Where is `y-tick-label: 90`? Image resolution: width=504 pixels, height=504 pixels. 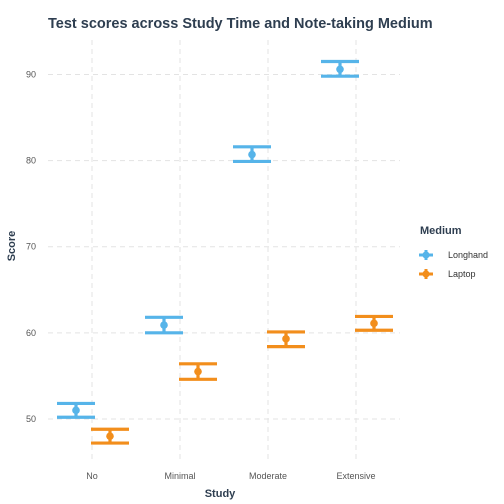 y-tick-label: 90 is located at coordinates (31, 74).